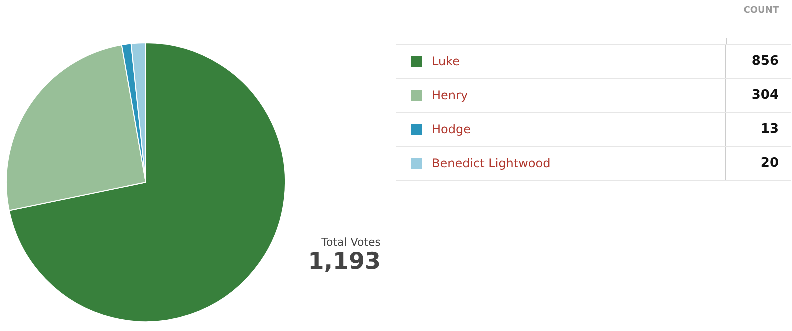  Describe the element at coordinates (451, 129) in the screenshot. I see `legend-label: Hodge` at that location.